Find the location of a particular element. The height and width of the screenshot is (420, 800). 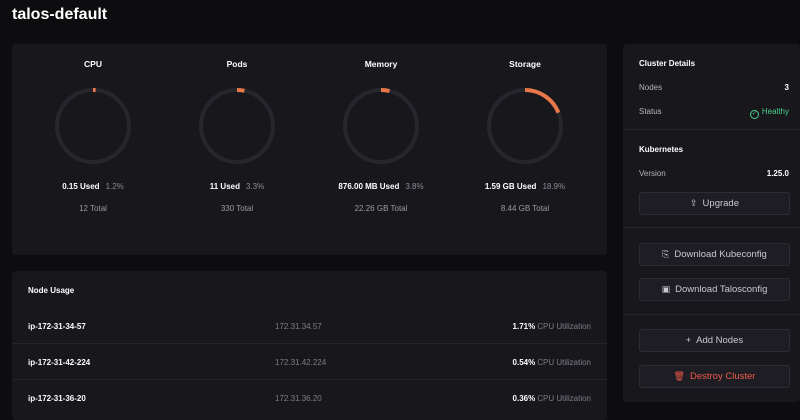

download-kubeconfig-button: ⎘ Download Kubeconfig is located at coordinates (714, 254).